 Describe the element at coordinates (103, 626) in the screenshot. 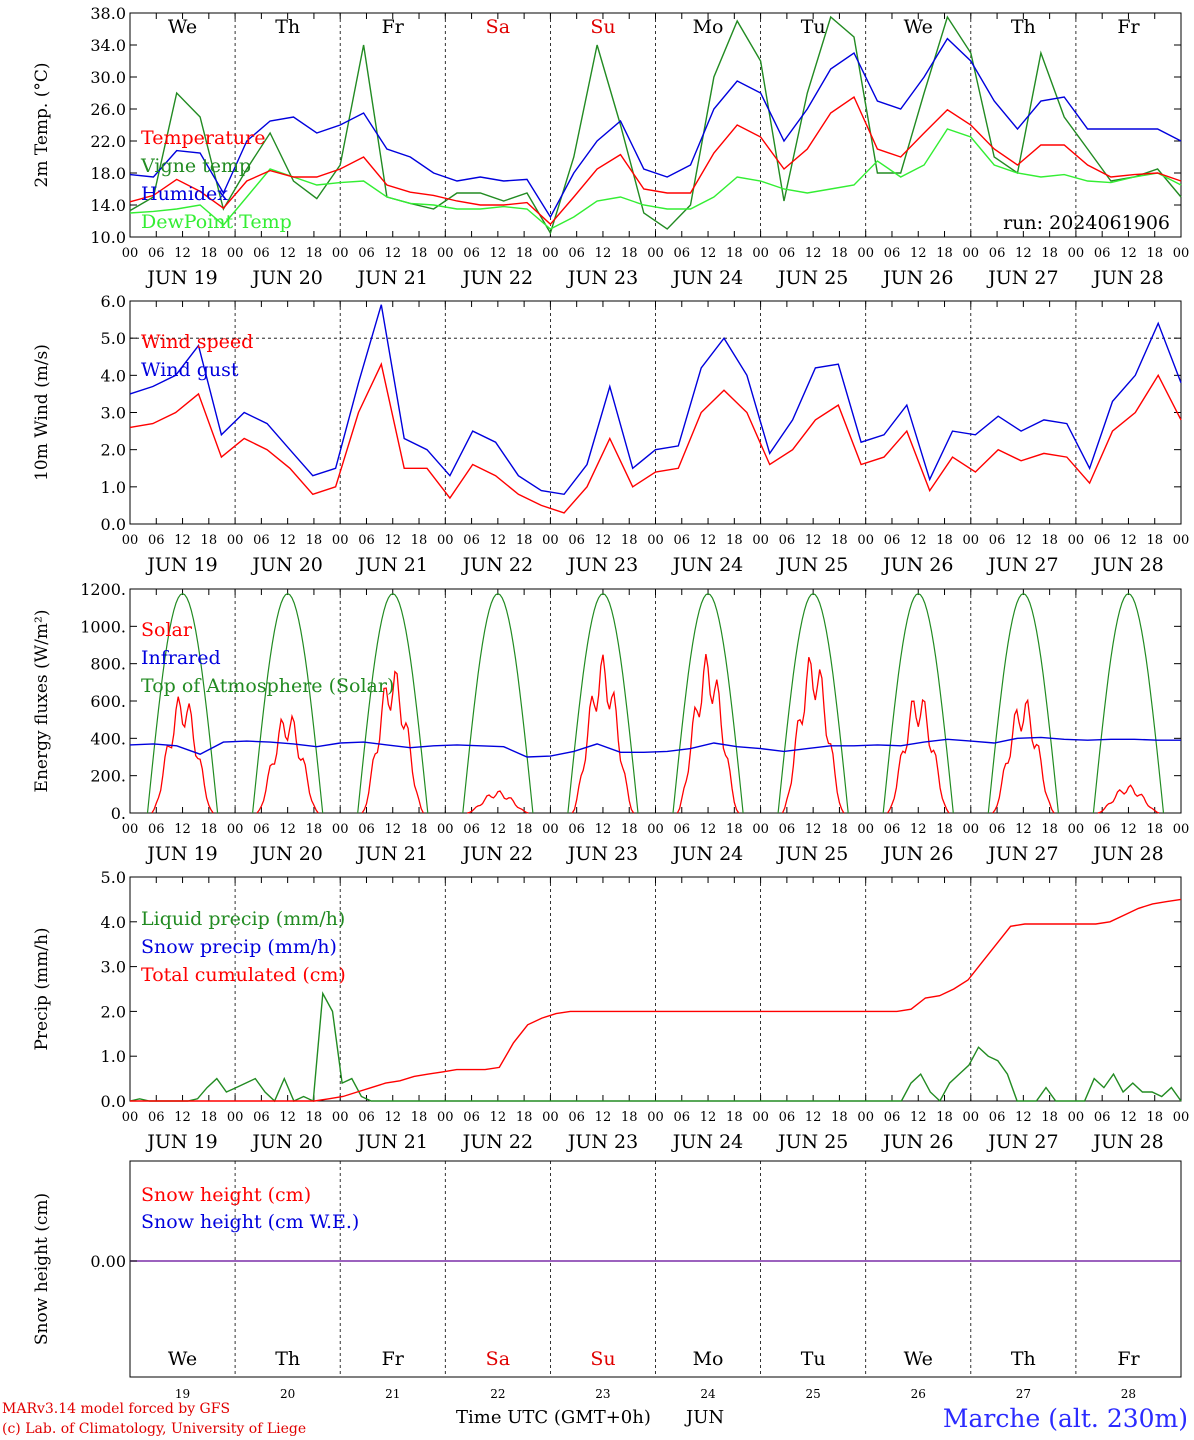

I see `y-tick-label: 1000.` at that location.